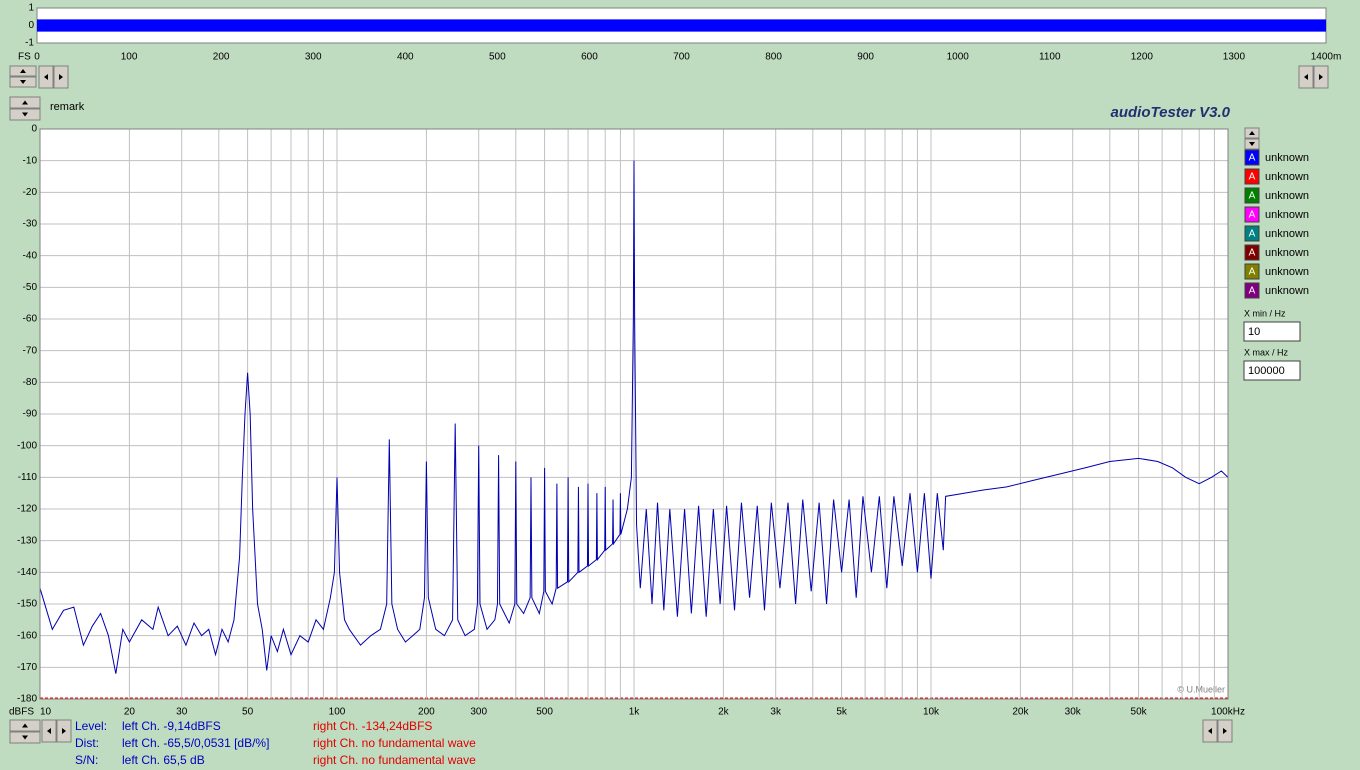 This screenshot has width=1360, height=770. I want to click on status-left: left Ch. -65,5/0,0531 [dB/%], so click(195, 743).